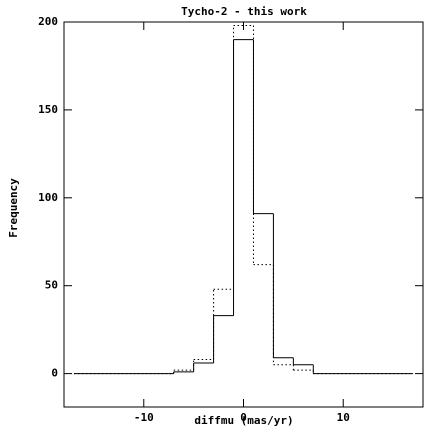  I want to click on y-tick-label: 0, so click(54, 373).